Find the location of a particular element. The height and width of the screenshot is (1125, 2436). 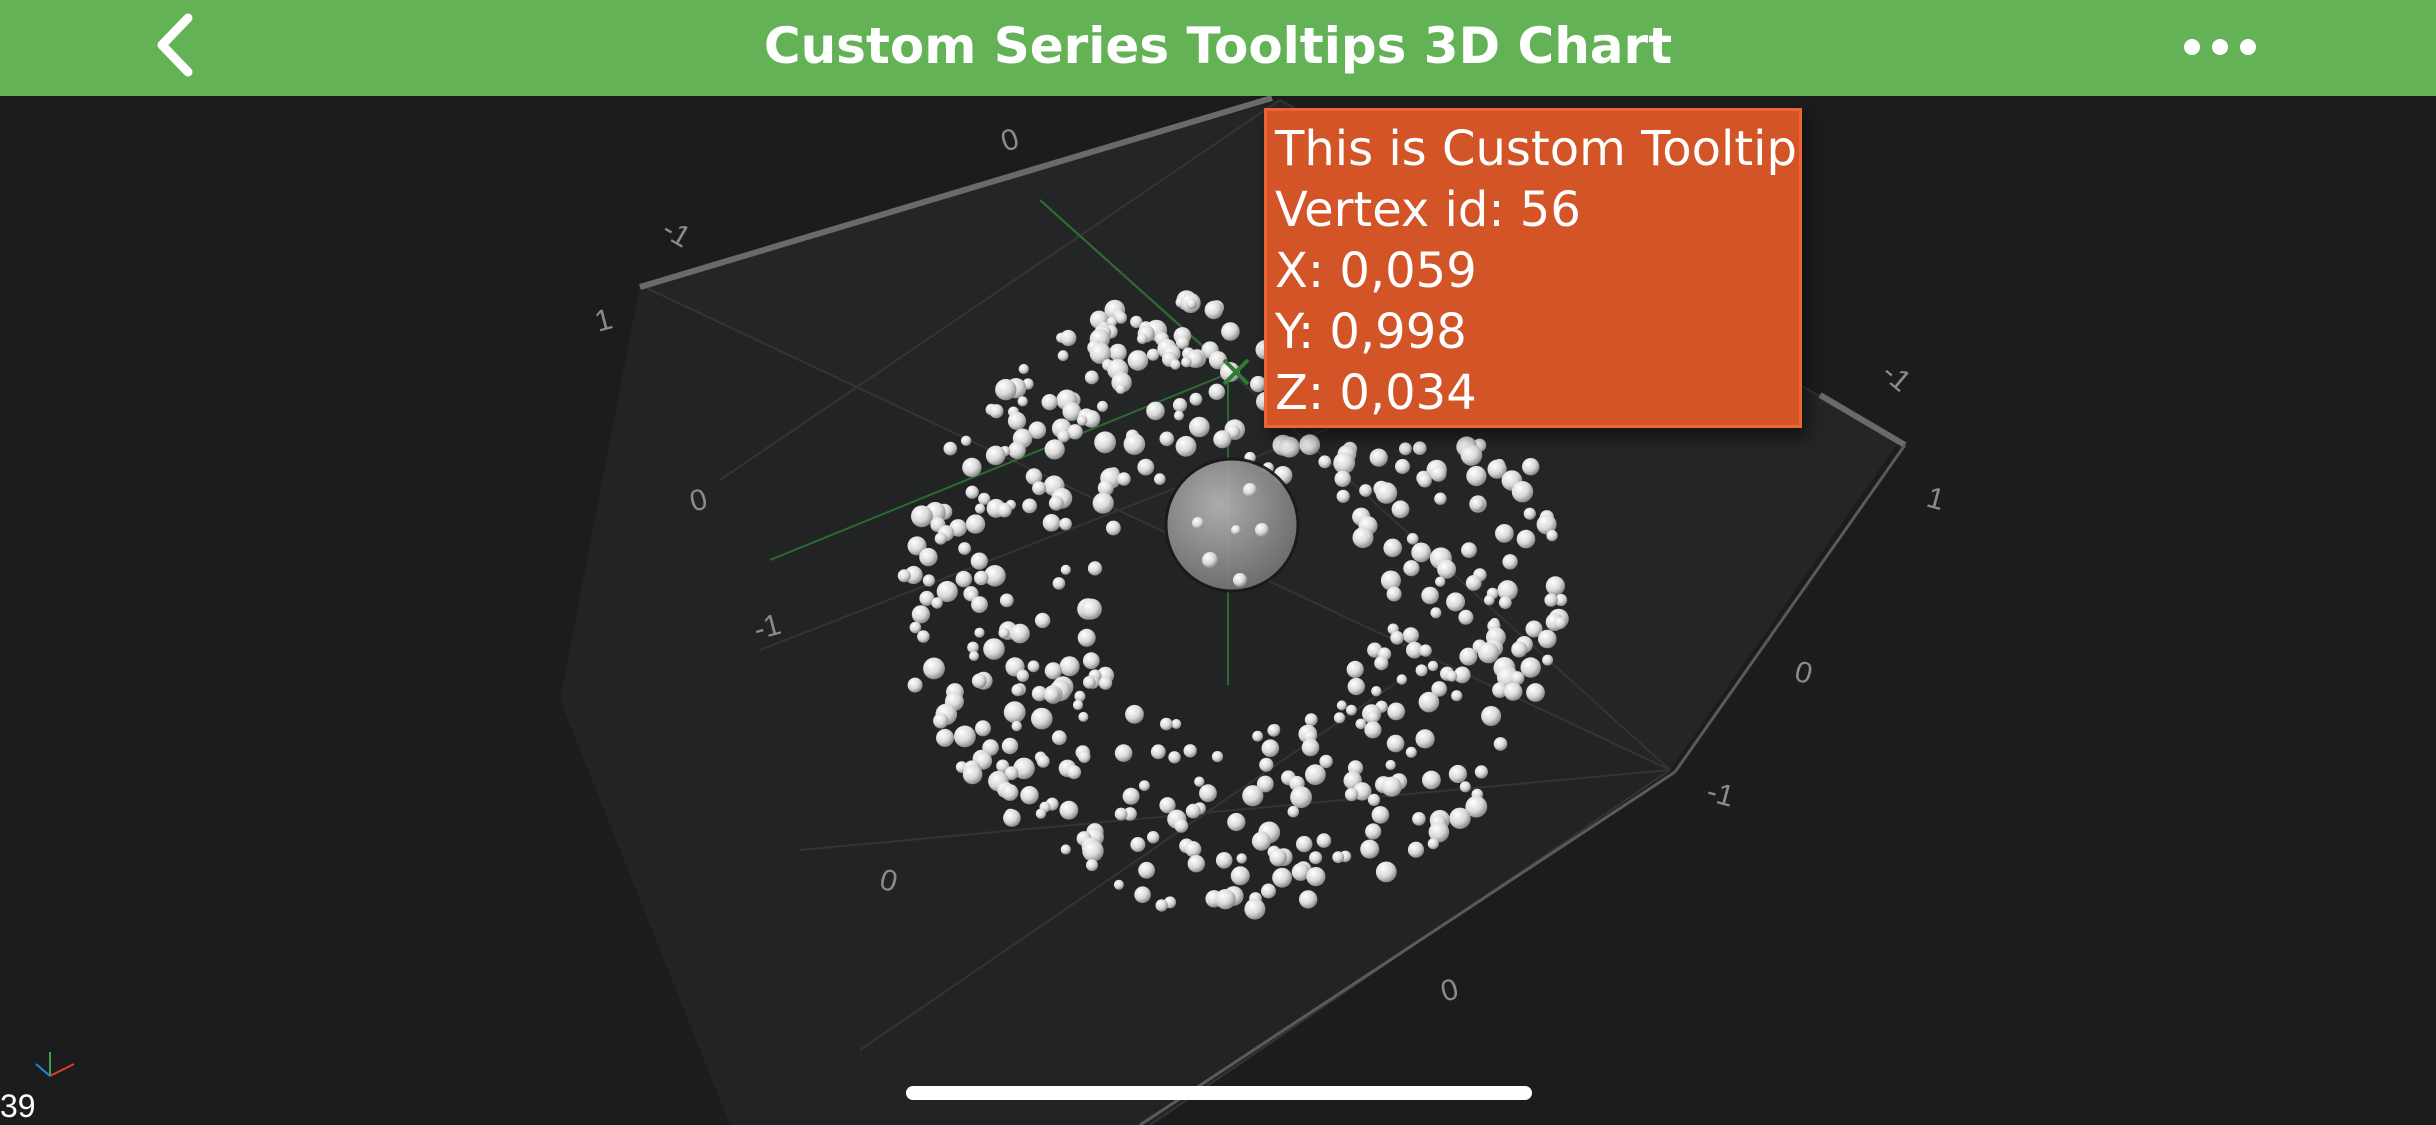

selected-vertex is located at coordinates (1230, 372).